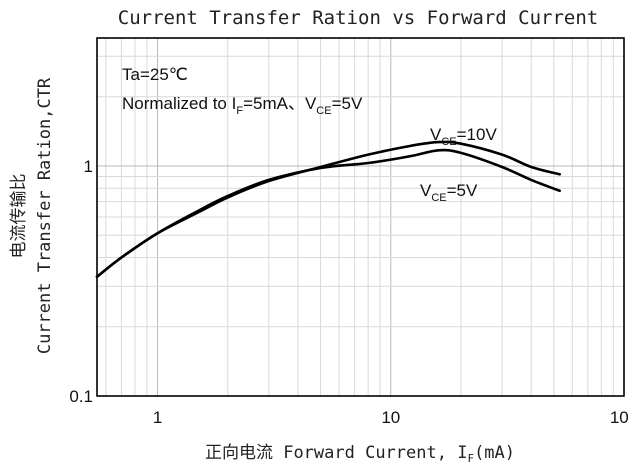 This screenshot has height=468, width=628. Describe the element at coordinates (347, 103) in the screenshot. I see `normalized-suffix: =5V` at that location.